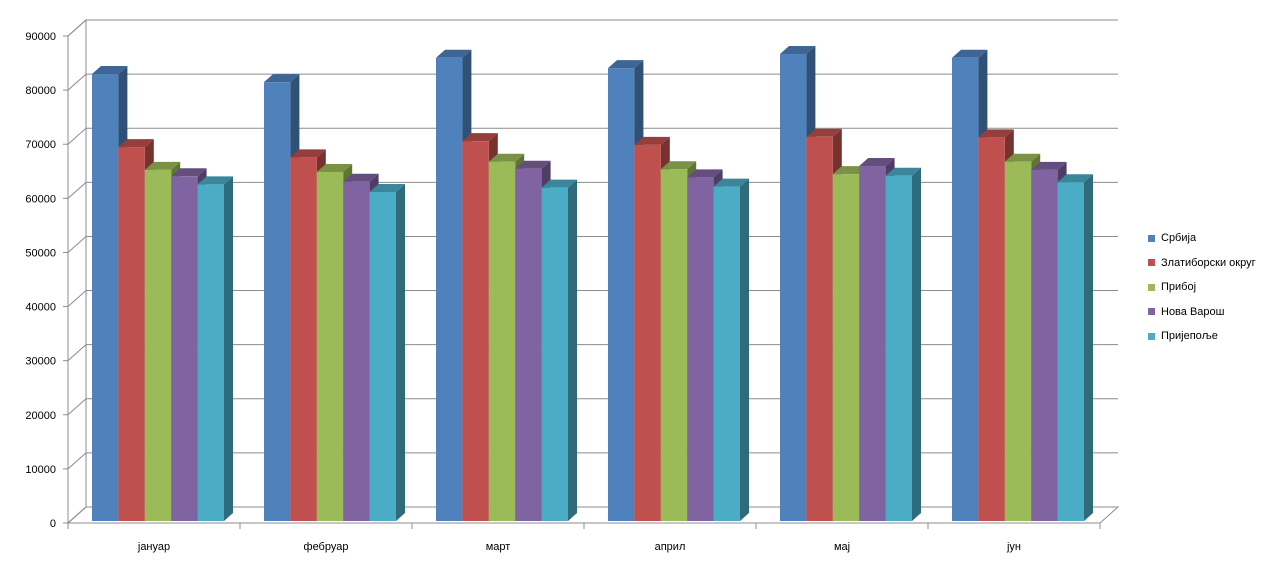 This screenshot has width=1284, height=561. I want to click on x-tick-label: март, so click(498, 547).